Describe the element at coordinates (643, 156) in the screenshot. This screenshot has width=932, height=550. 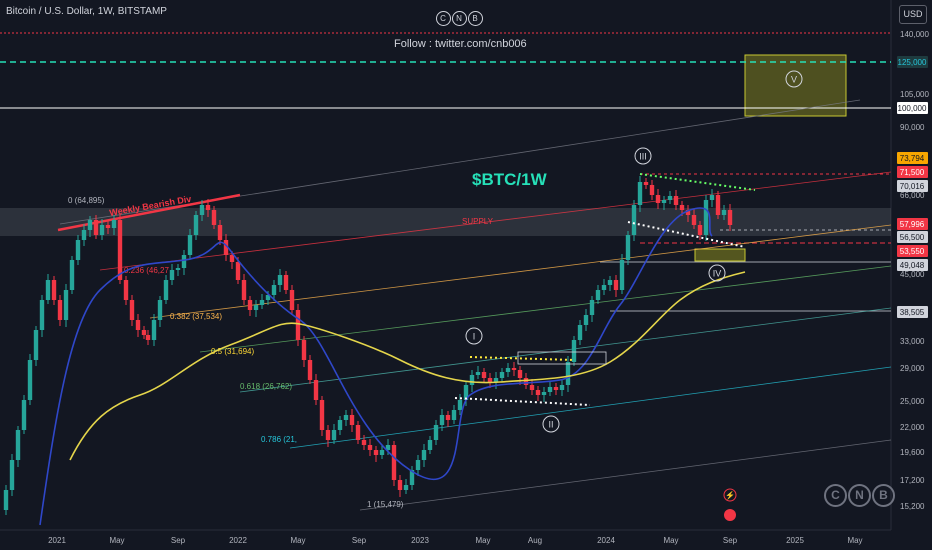
I see `wave-marker-III` at that location.